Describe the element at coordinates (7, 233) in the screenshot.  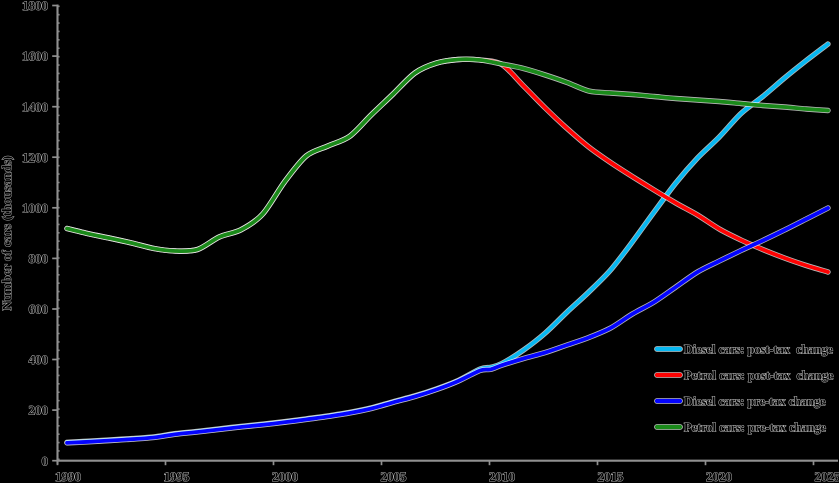
I see `svg-text: Number of cars (thousands)` at that location.